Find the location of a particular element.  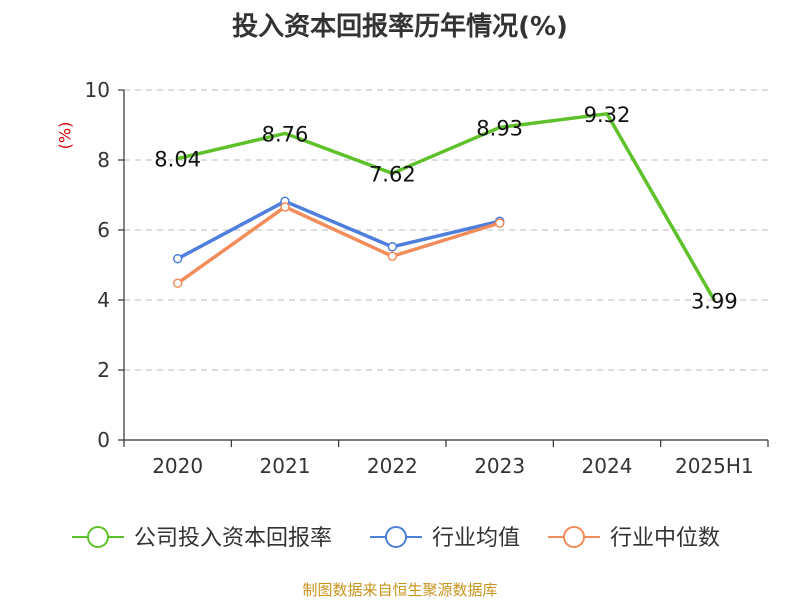

source-note: 制图数据来自恒生聚源数据库 is located at coordinates (400, 590).